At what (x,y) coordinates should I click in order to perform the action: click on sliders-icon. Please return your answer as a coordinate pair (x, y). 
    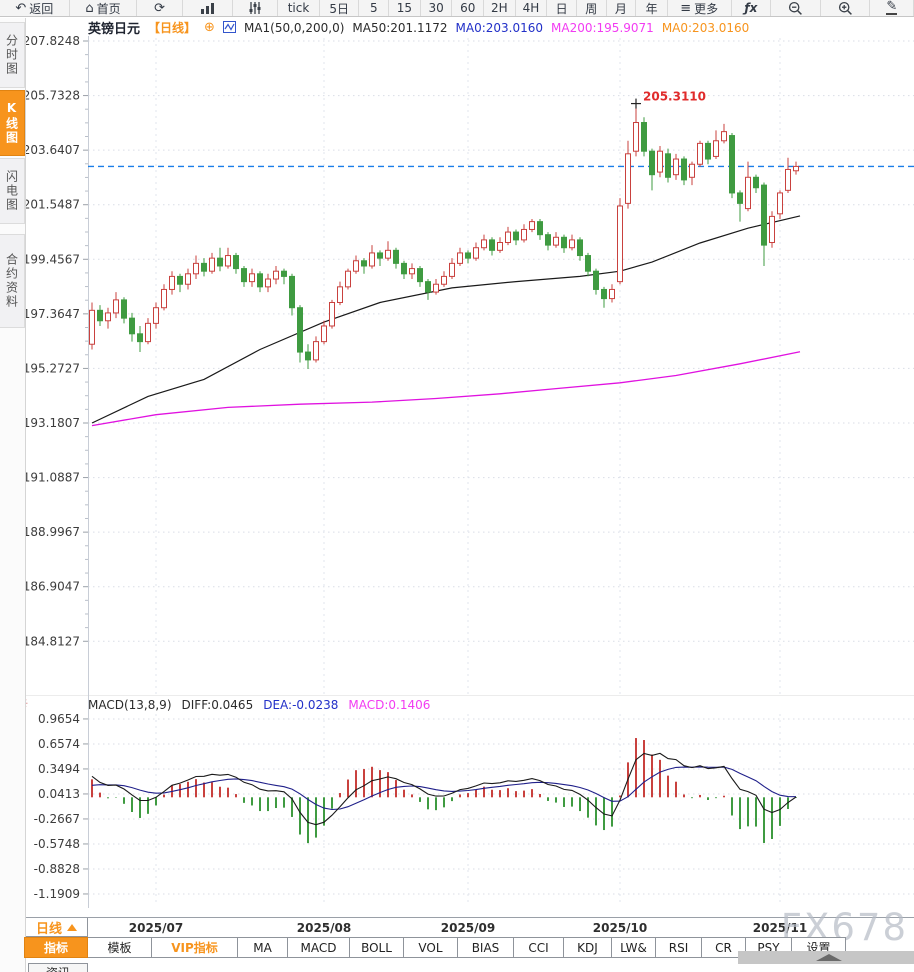
    Looking at the image, I should click on (255, 8).